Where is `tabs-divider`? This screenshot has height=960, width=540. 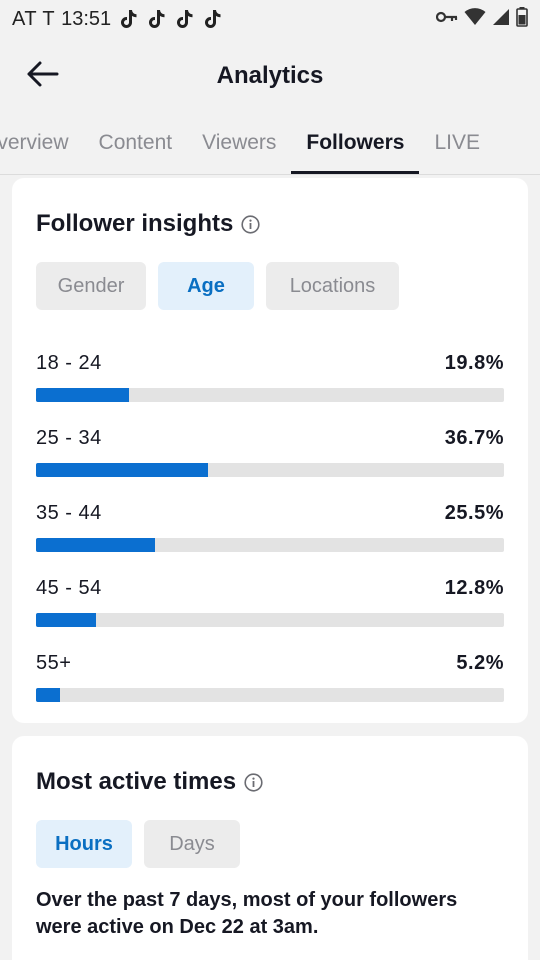 tabs-divider is located at coordinates (270, 174).